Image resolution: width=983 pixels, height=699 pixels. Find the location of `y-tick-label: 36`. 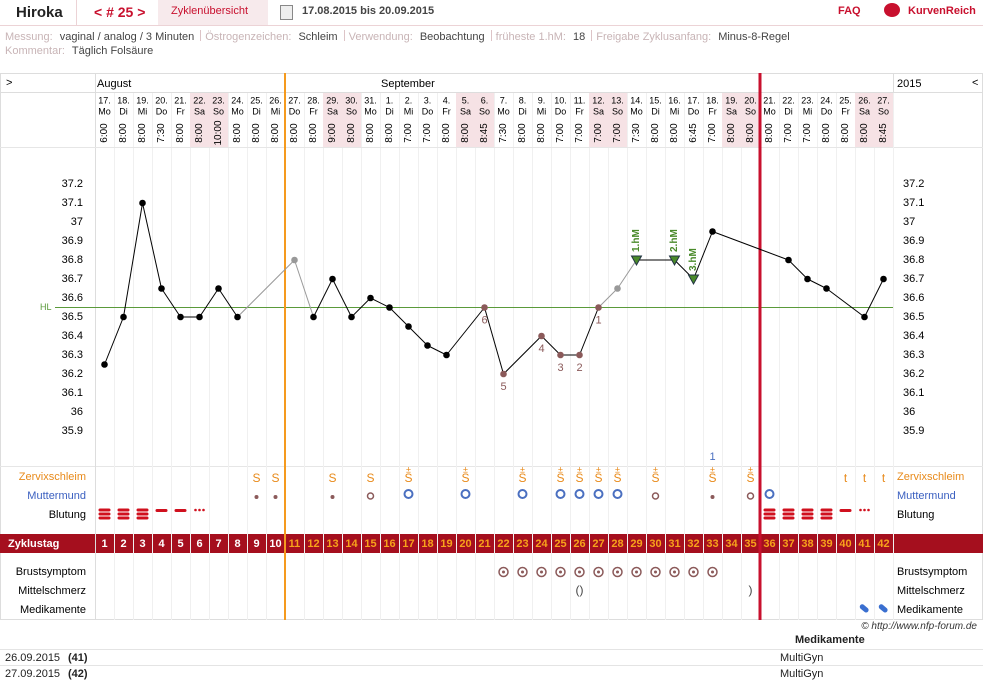

y-tick-label: 36 is located at coordinates (77, 412).